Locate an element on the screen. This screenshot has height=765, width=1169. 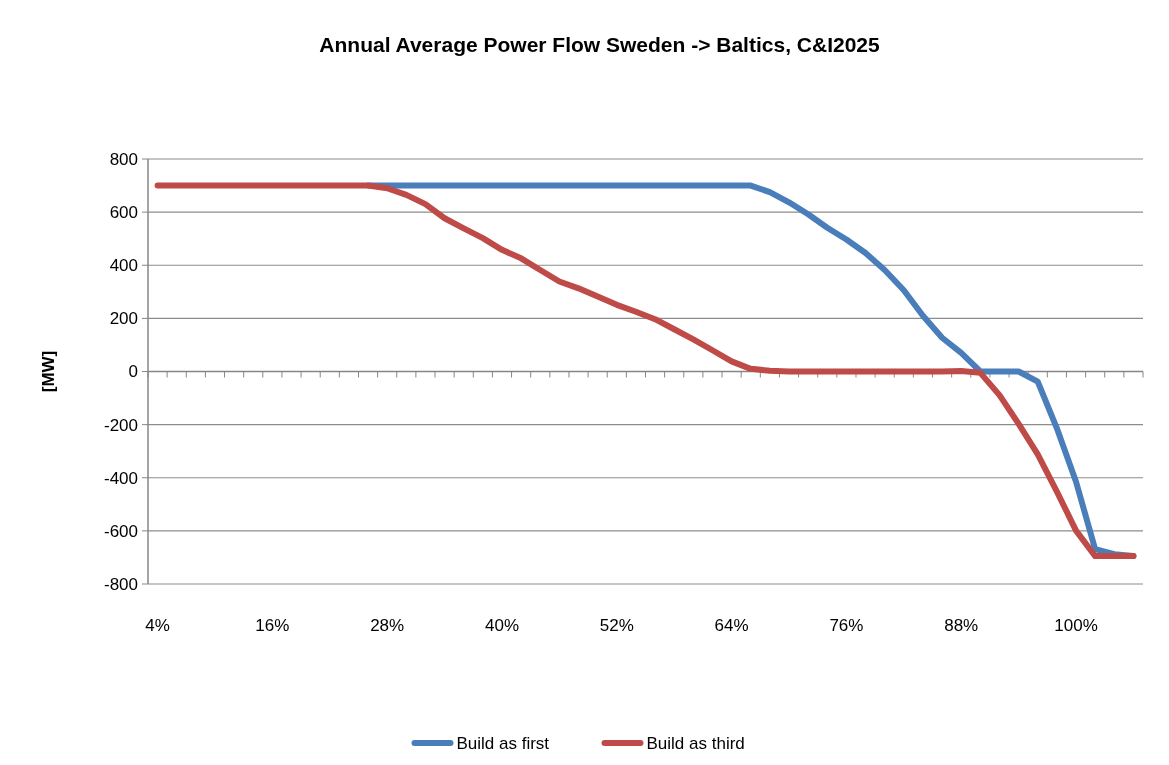
x-tick-label: 88% is located at coordinates (961, 625).